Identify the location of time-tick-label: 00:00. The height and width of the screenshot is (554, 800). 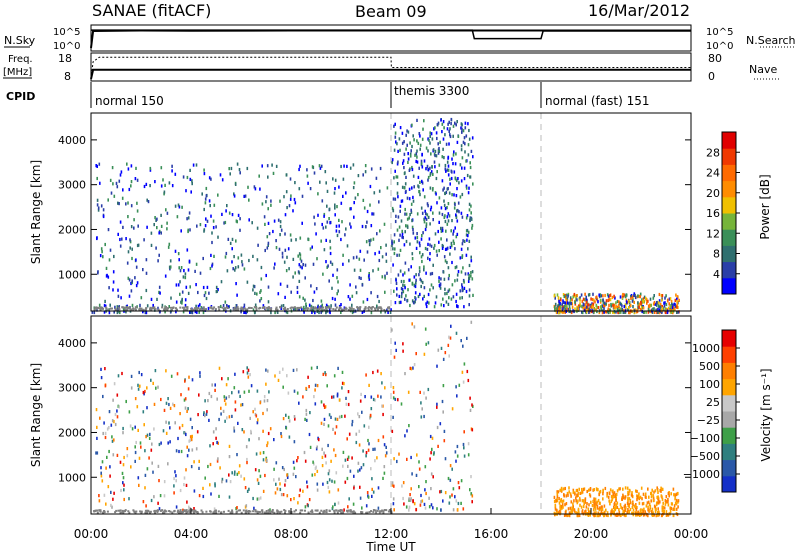
(691, 534).